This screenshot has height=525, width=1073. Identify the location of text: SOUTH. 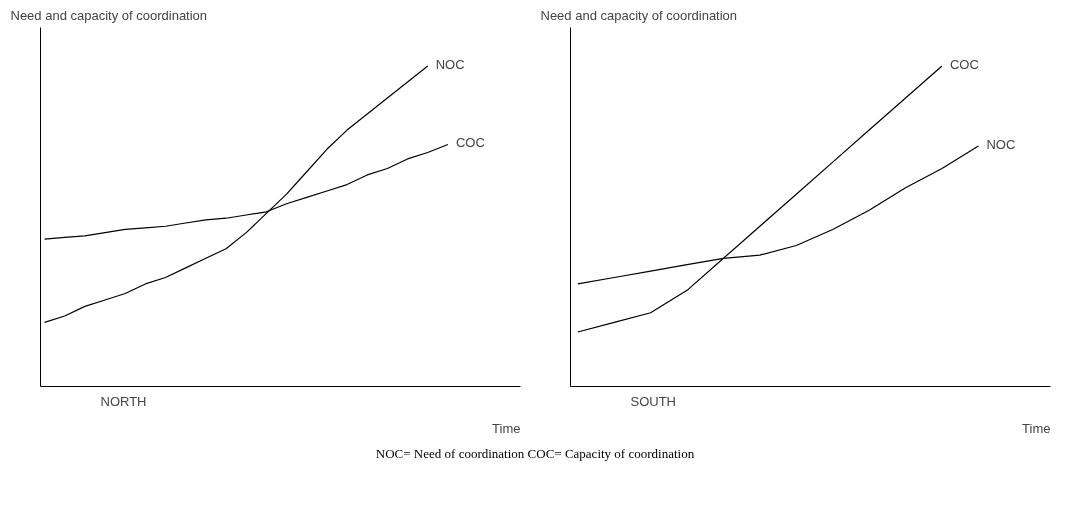
(653, 401).